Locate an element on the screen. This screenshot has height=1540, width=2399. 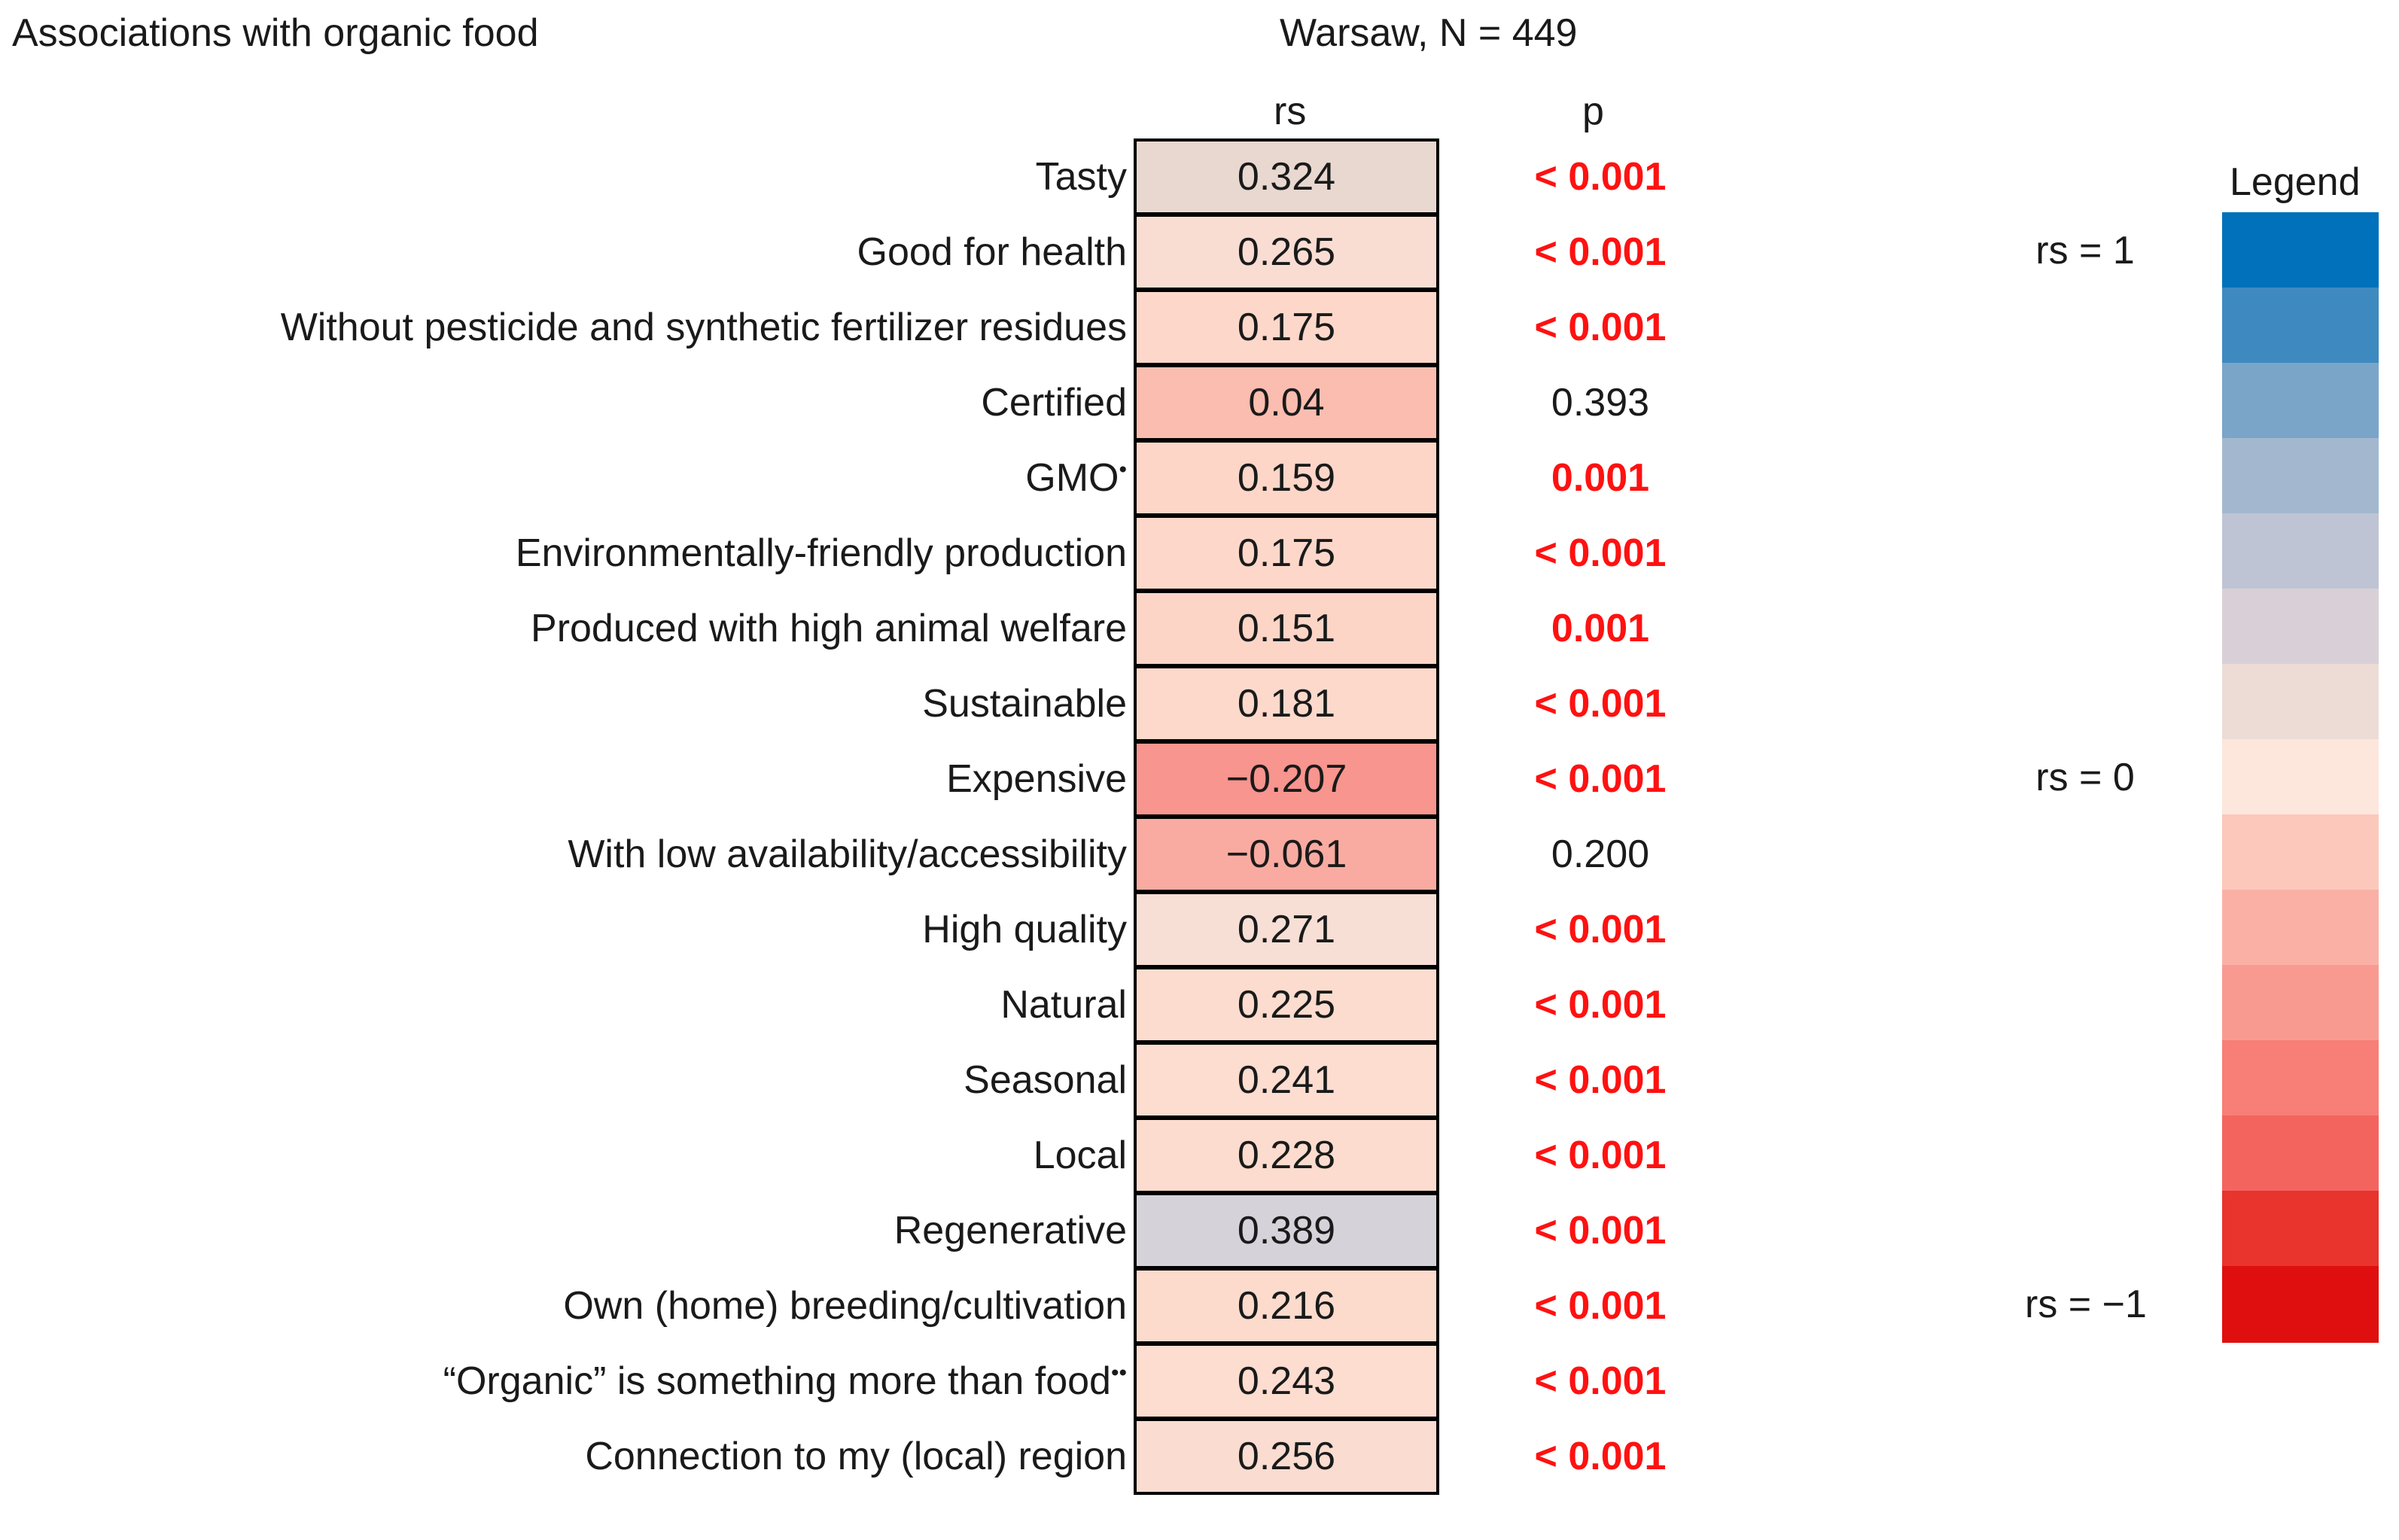
rs-value: 0.159 is located at coordinates (1286, 478).